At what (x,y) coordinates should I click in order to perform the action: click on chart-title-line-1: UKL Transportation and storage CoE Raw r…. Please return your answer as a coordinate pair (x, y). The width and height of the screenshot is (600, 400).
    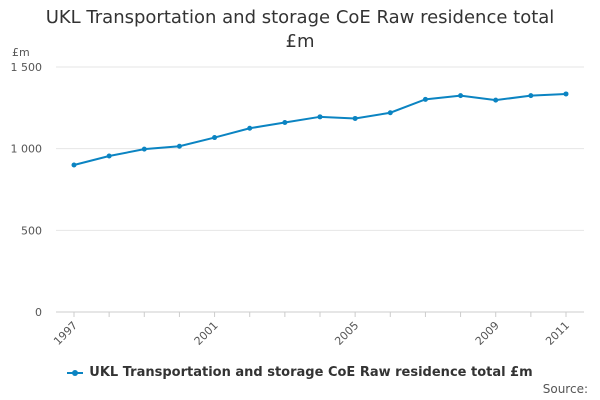
    Looking at the image, I should click on (300, 17).